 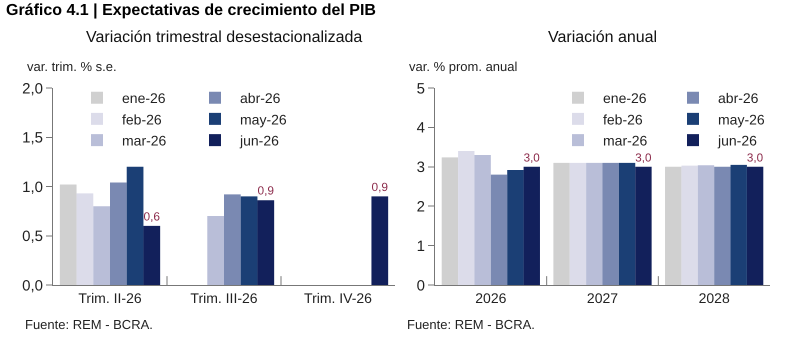 I want to click on x-tick-label: Trim. III-26, so click(x=224, y=298).